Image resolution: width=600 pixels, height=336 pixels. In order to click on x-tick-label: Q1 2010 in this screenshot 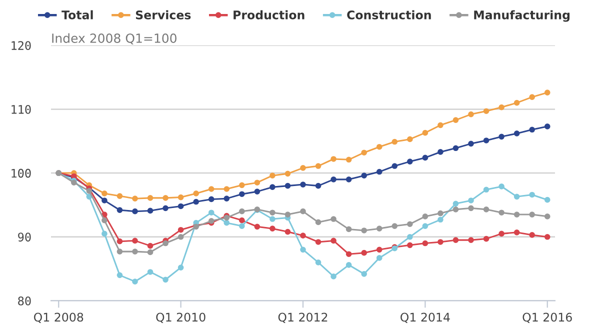, I will do `click(181, 318)`.